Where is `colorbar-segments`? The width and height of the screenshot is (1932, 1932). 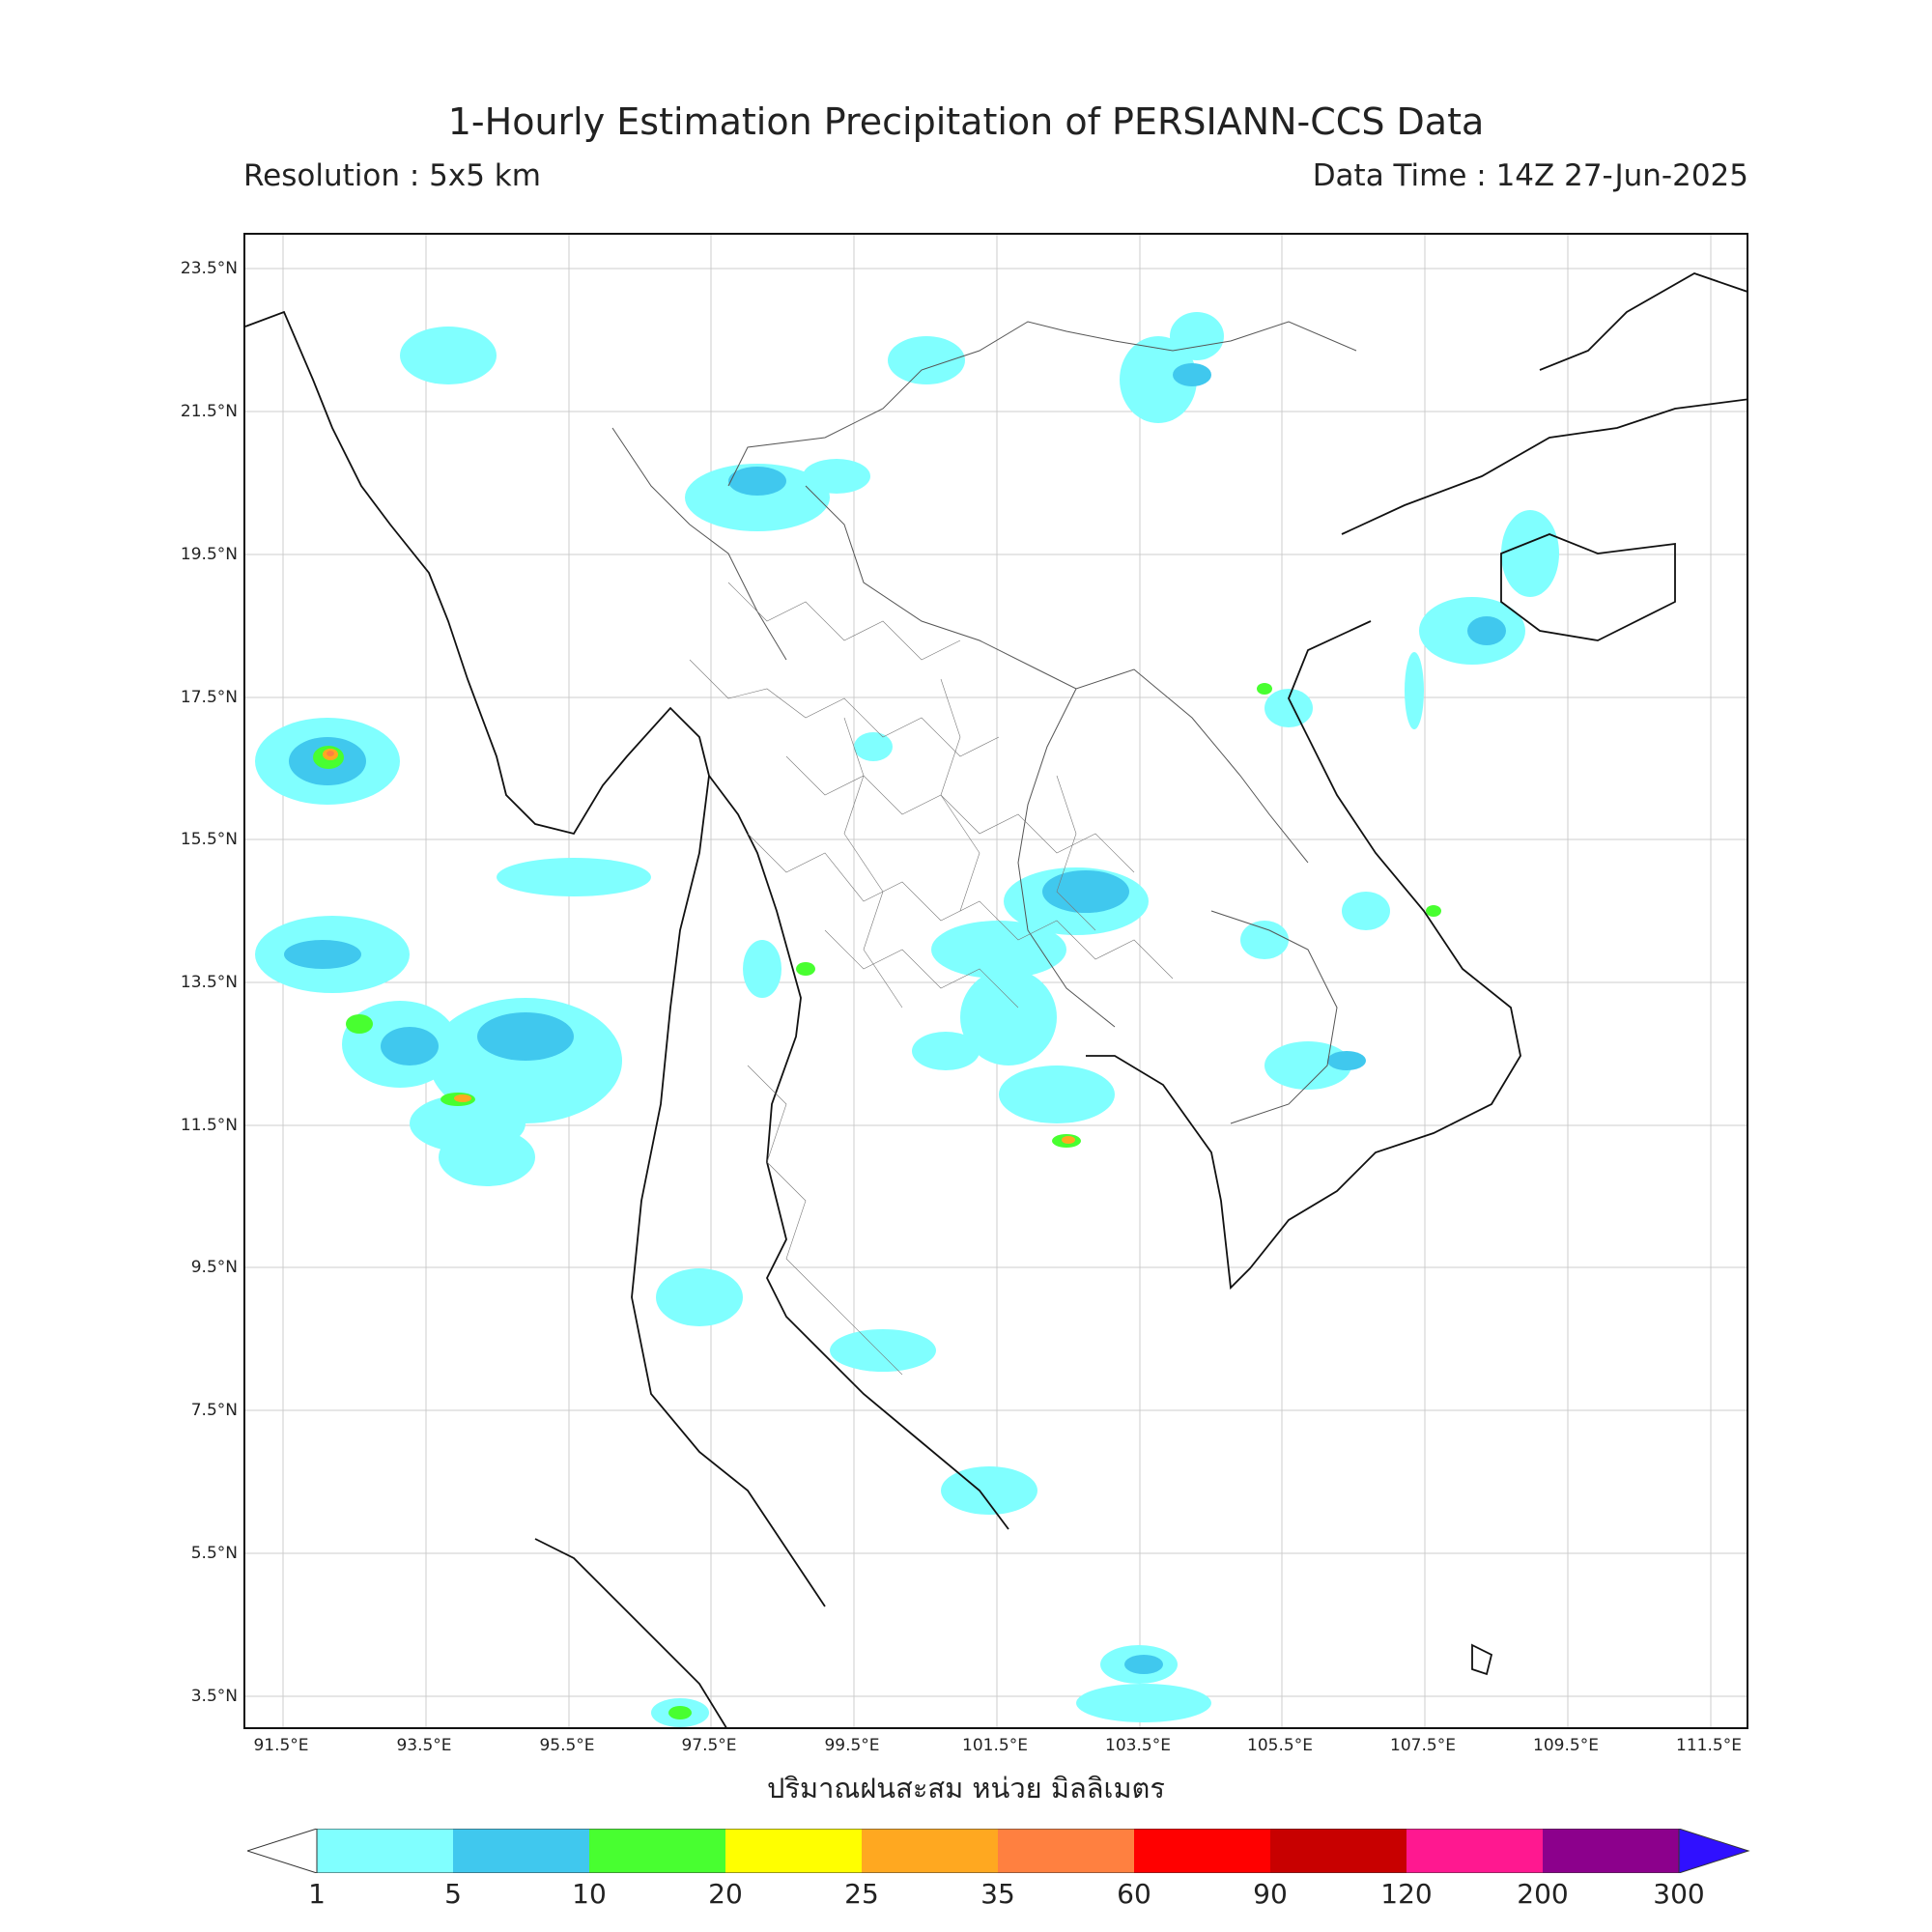 colorbar-segments is located at coordinates (998, 1851).